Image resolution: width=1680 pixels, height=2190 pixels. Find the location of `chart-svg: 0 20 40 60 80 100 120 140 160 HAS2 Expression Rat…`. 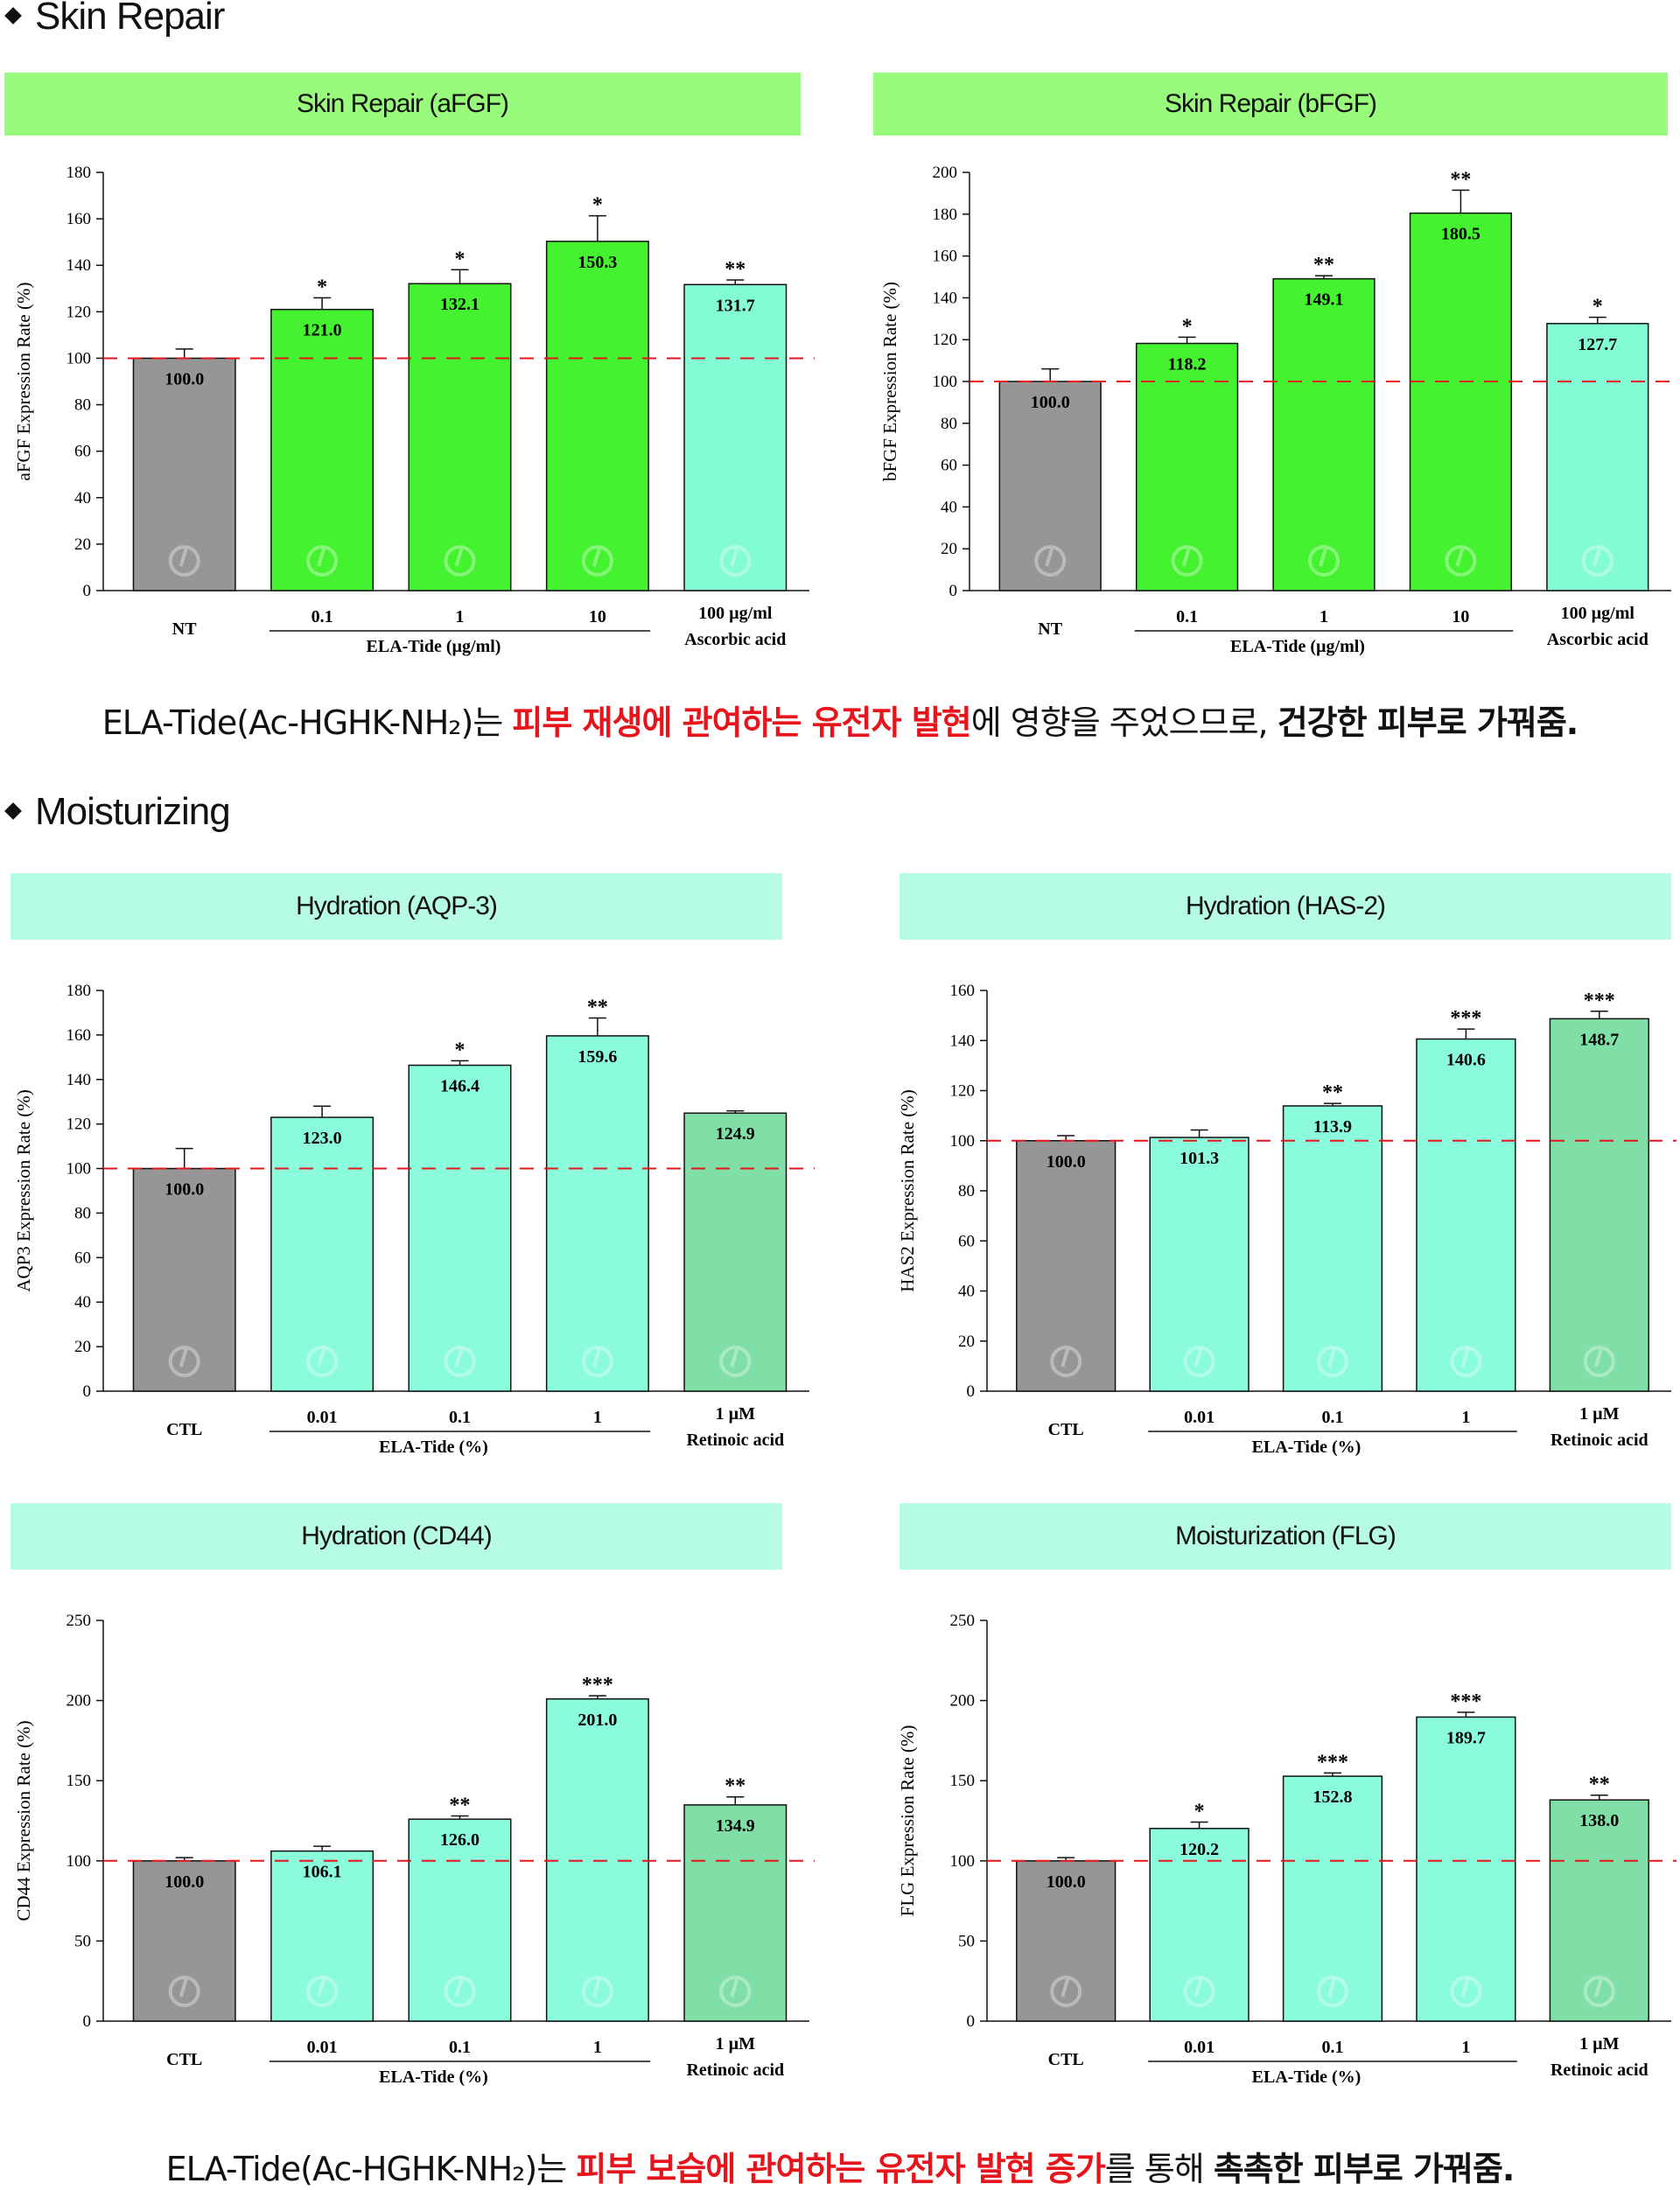

chart-svg: 0 20 40 60 80 100 120 140 160 HAS2 Expression Rat… is located at coordinates (1286, 1219).